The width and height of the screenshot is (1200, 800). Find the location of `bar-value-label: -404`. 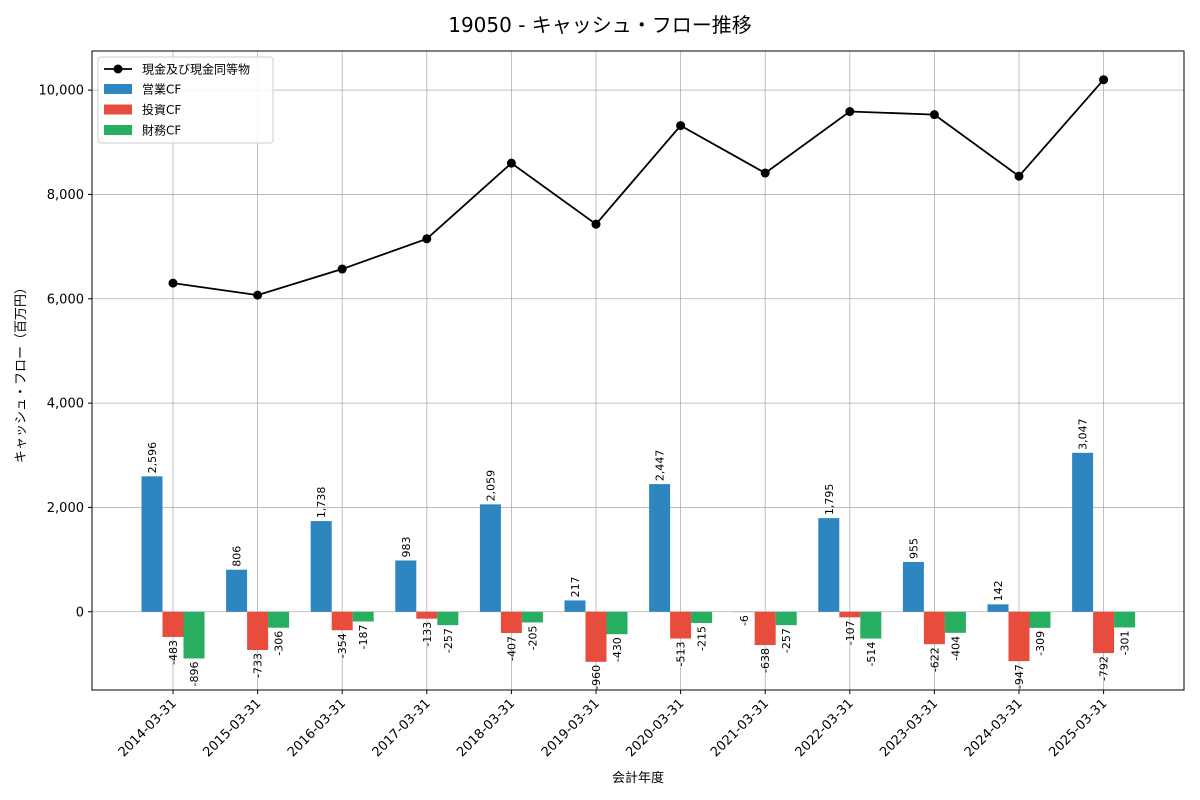

bar-value-label: -404 is located at coordinates (955, 648).